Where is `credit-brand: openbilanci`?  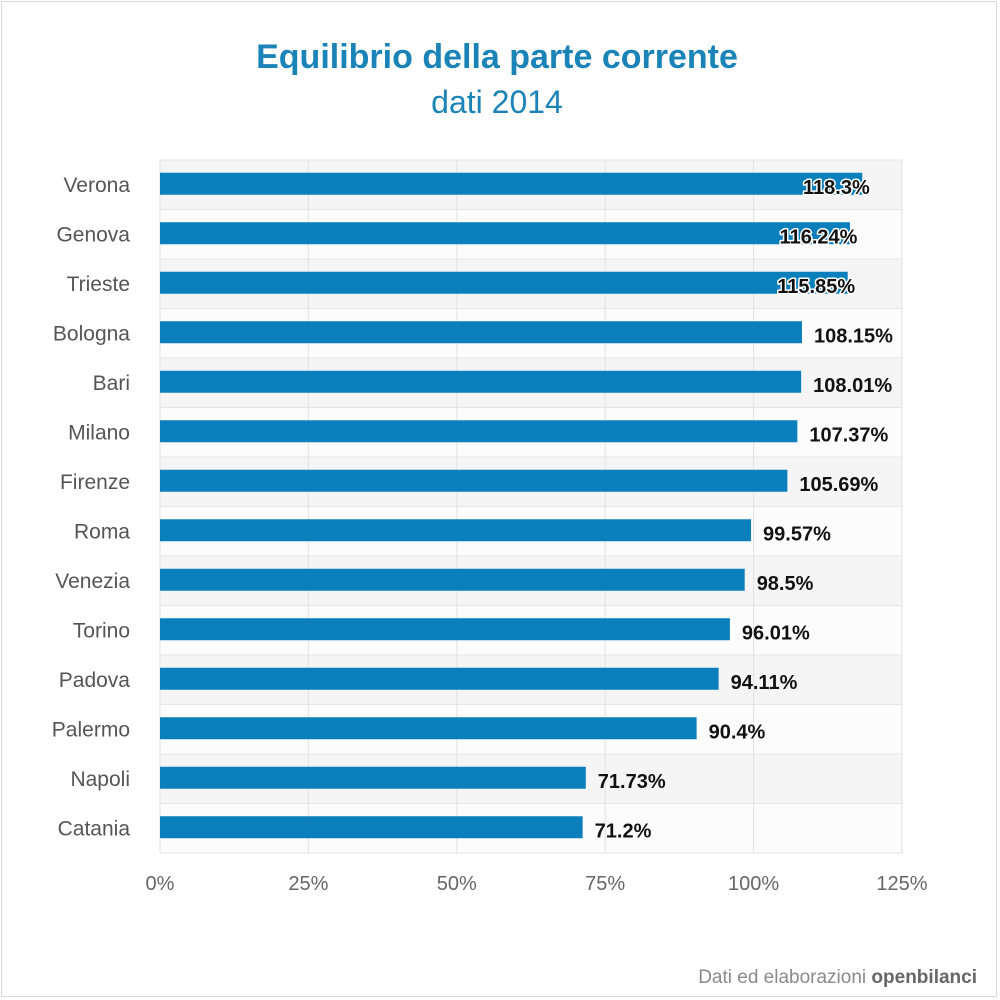 credit-brand: openbilanci is located at coordinates (924, 977).